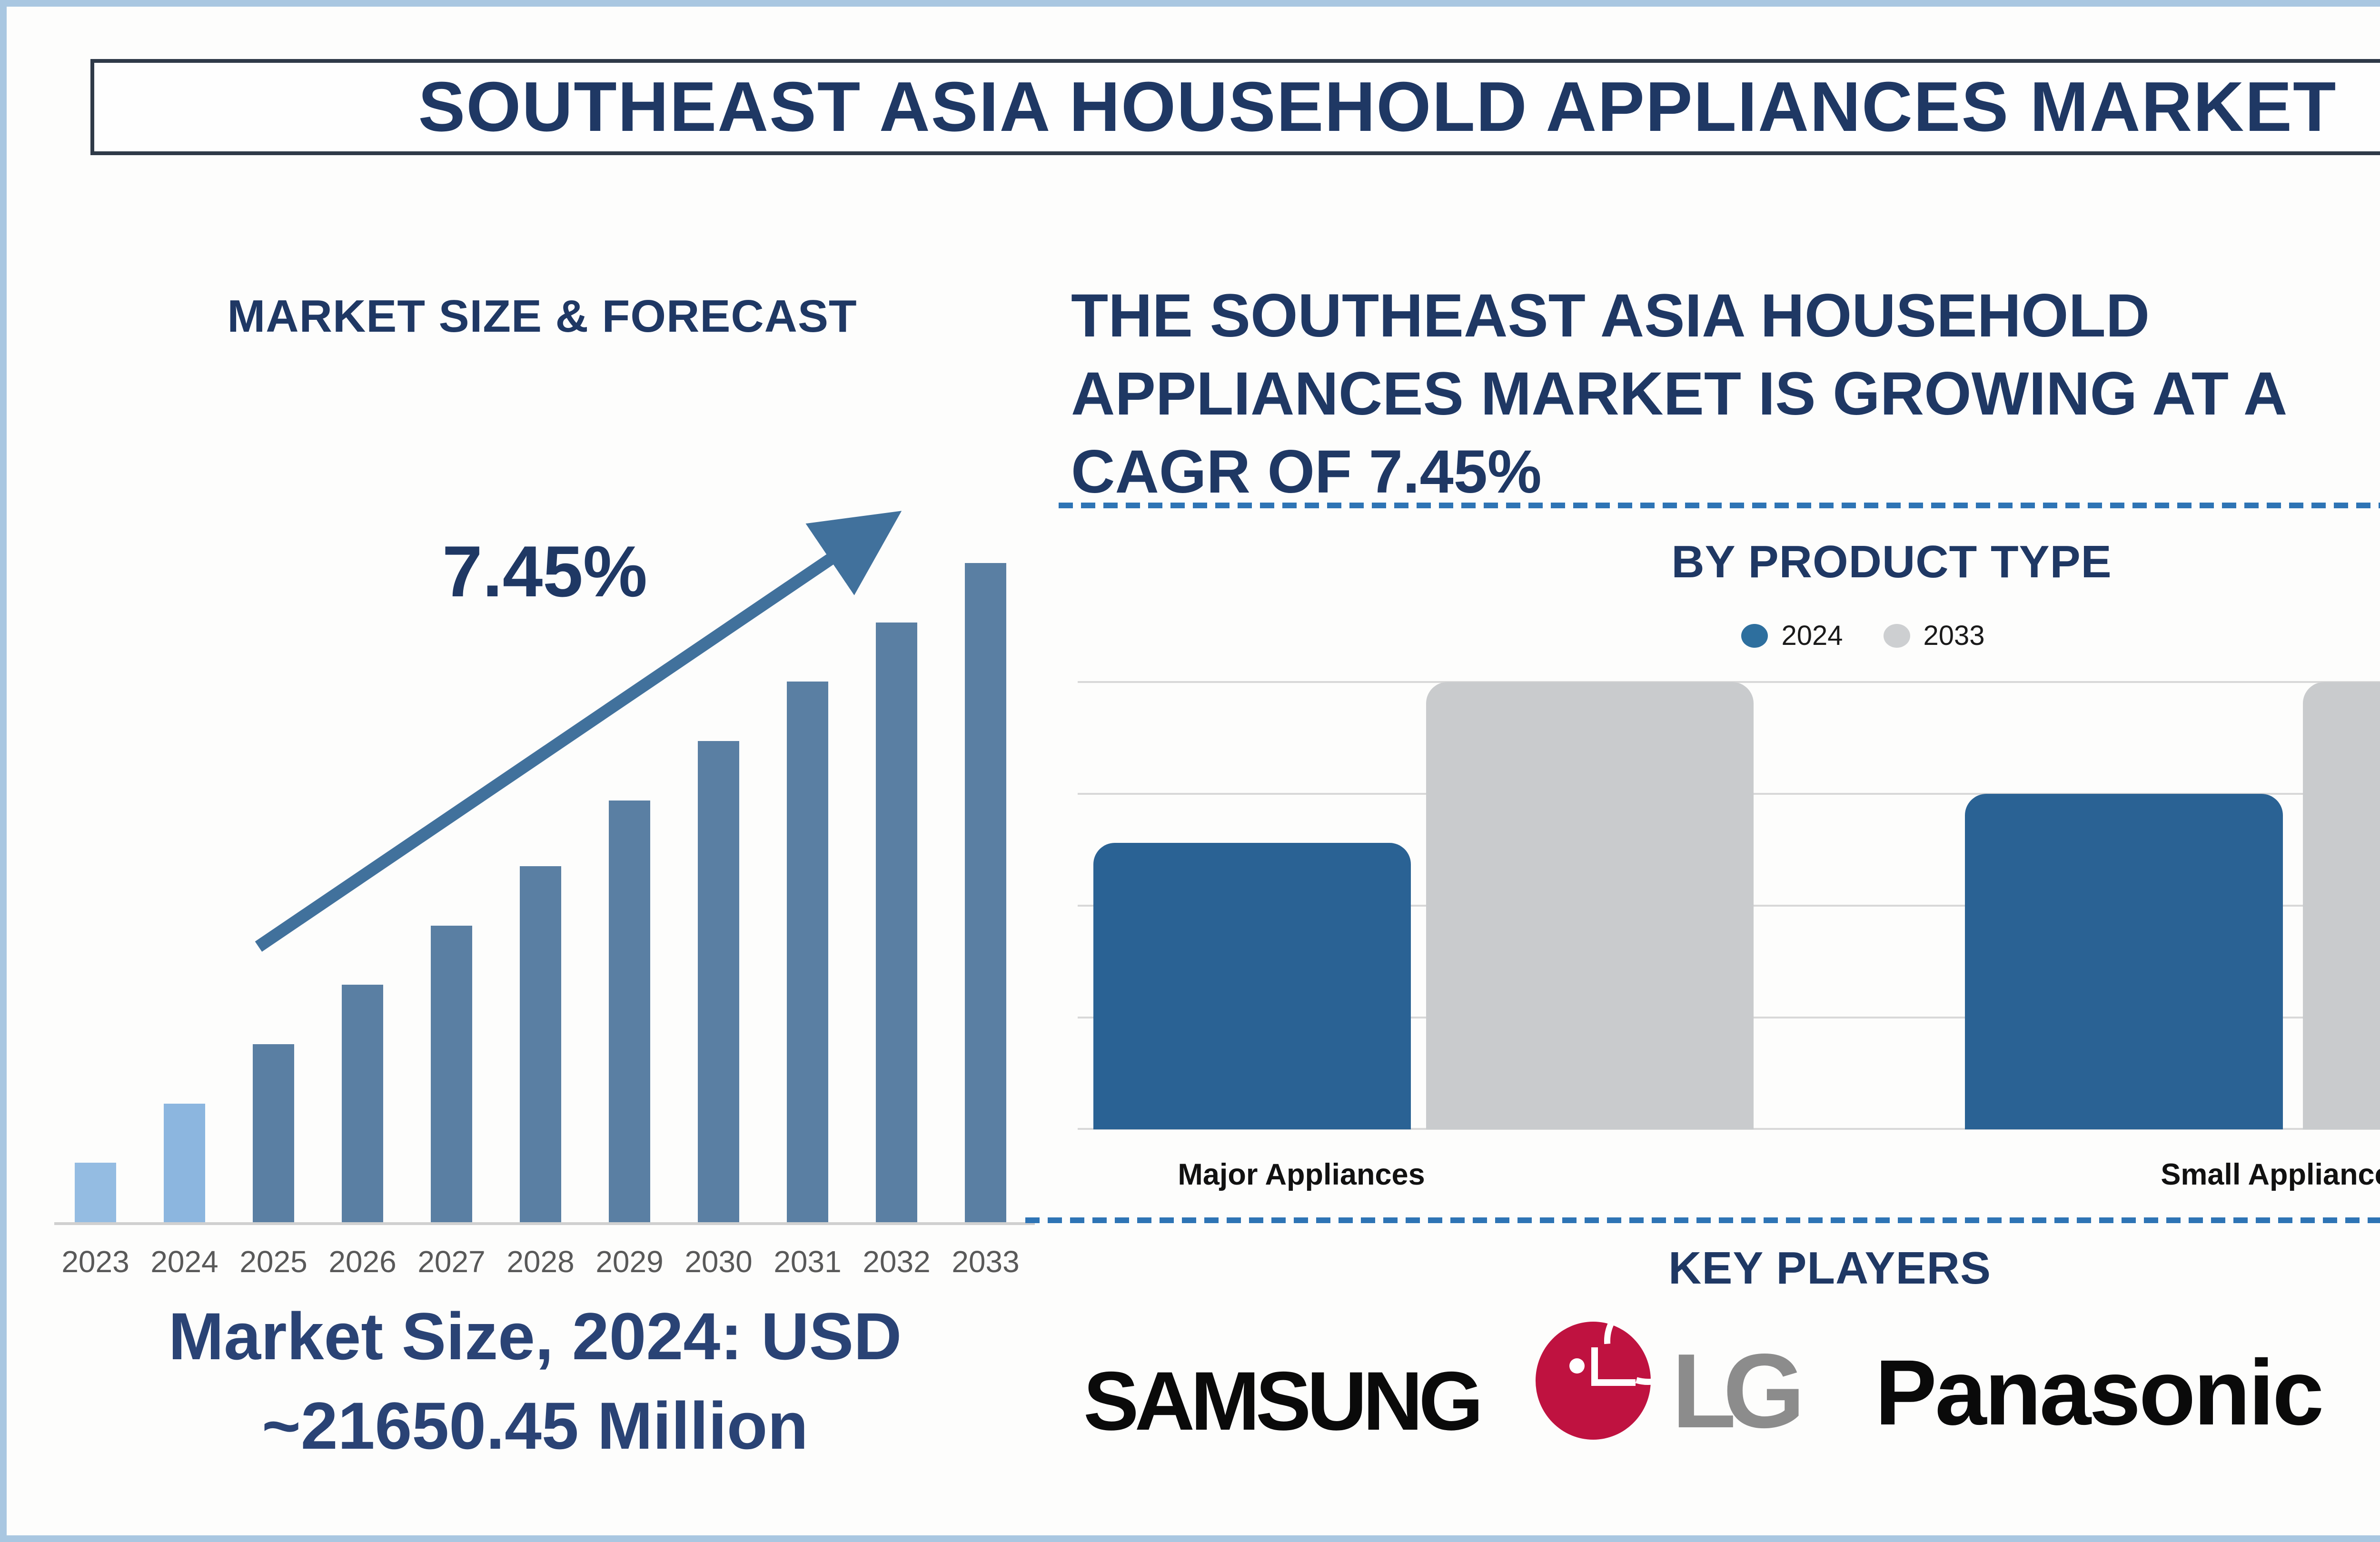 Image resolution: width=2380 pixels, height=1542 pixels. I want to click on year-label-2033: 2033, so click(986, 1262).